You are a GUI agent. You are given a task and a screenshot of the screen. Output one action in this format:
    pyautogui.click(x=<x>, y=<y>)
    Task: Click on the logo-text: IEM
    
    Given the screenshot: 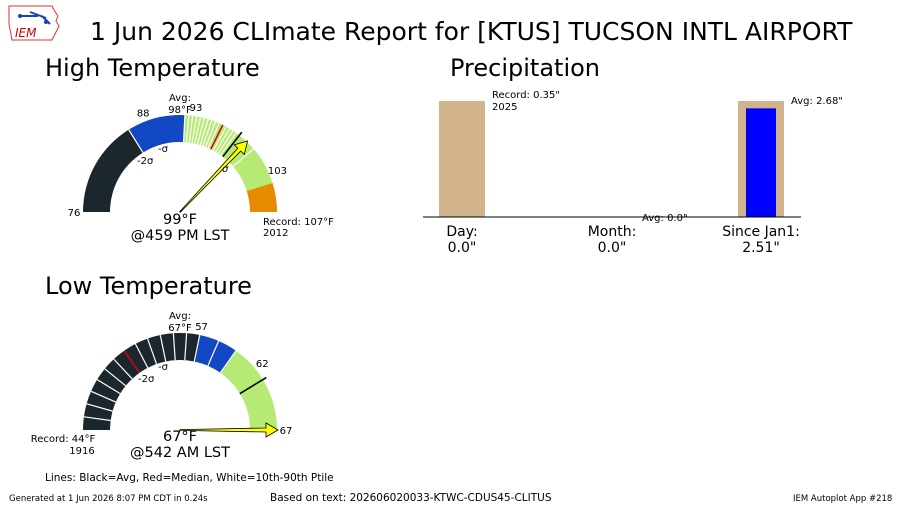 What is the action you would take?
    pyautogui.click(x=26, y=33)
    